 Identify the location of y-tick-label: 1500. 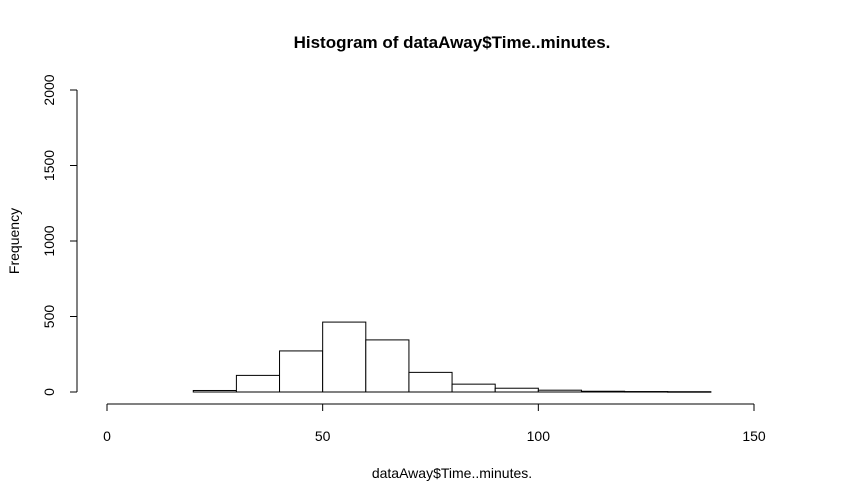
(49, 165).